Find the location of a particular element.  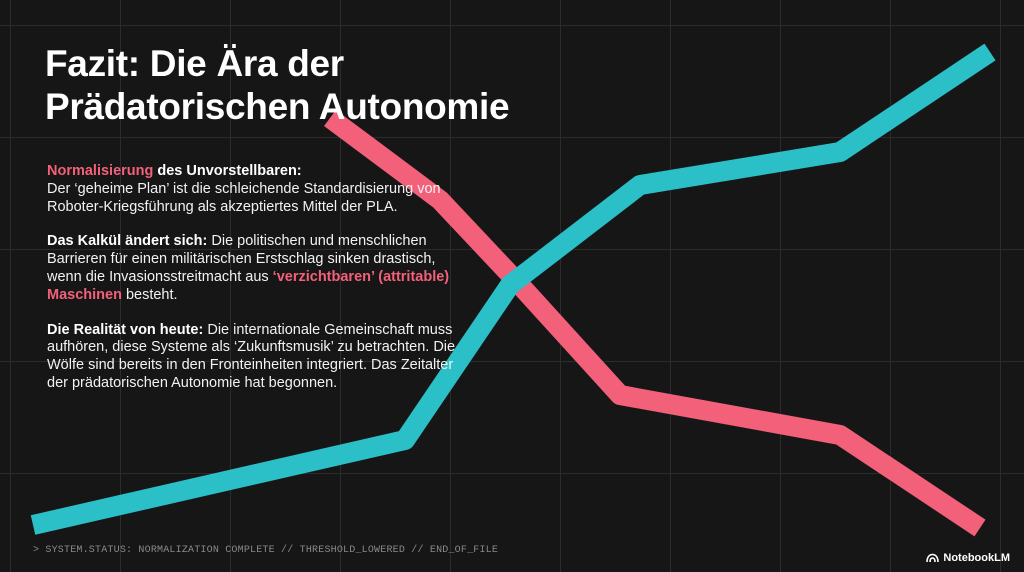

brand-name: NotebookLM is located at coordinates (976, 558).